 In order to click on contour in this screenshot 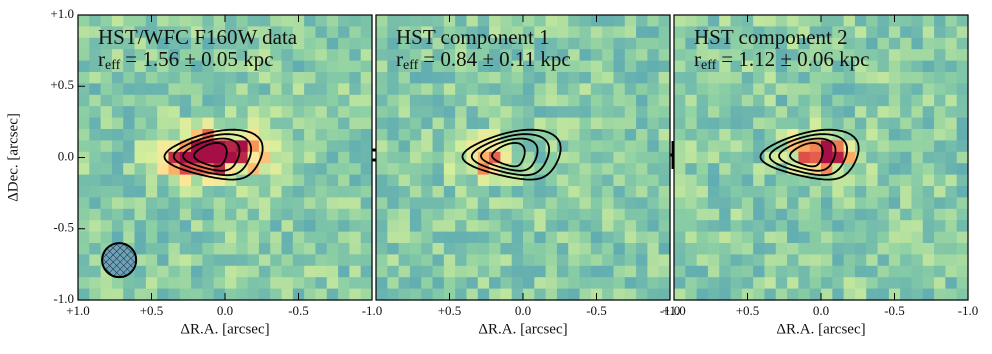, I will do `click(211, 154)`.